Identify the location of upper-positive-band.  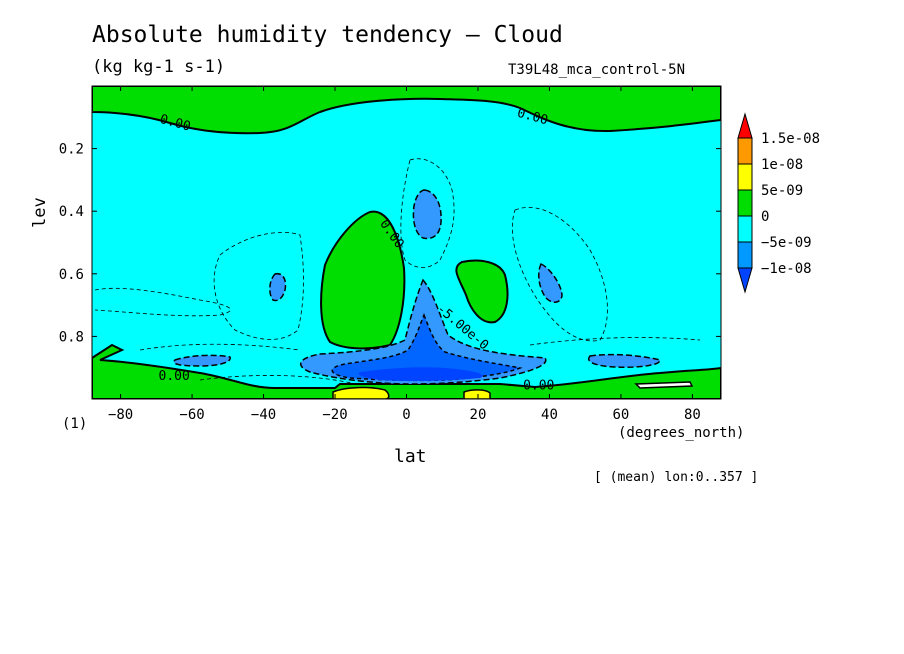
(406, 110).